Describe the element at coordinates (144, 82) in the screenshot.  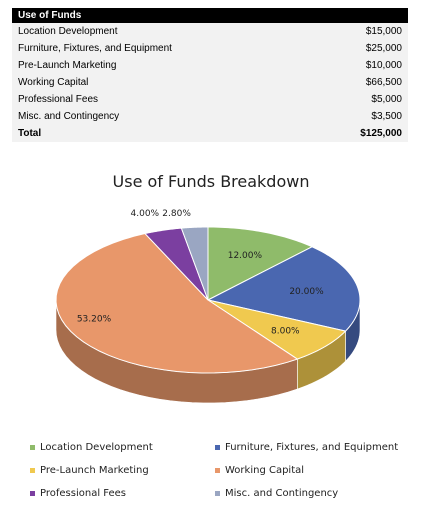
I see `row-label: Working Capital` at that location.